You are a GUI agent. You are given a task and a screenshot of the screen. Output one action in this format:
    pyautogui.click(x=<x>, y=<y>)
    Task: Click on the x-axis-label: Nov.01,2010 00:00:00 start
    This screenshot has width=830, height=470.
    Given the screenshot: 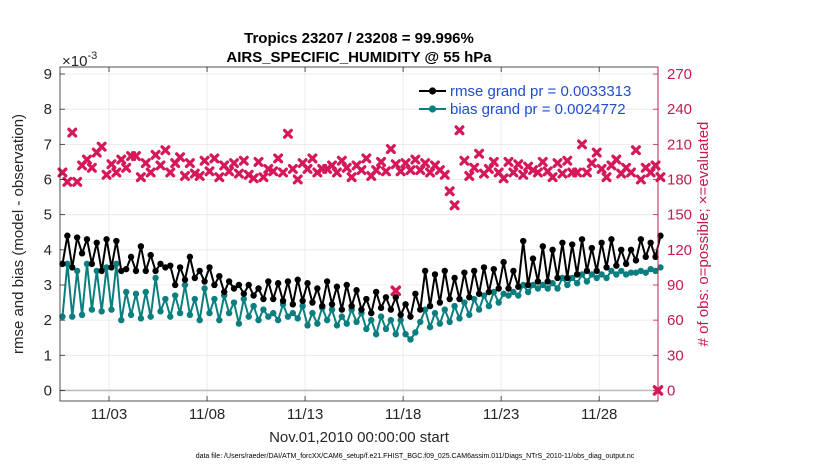 What is the action you would take?
    pyautogui.click(x=359, y=437)
    